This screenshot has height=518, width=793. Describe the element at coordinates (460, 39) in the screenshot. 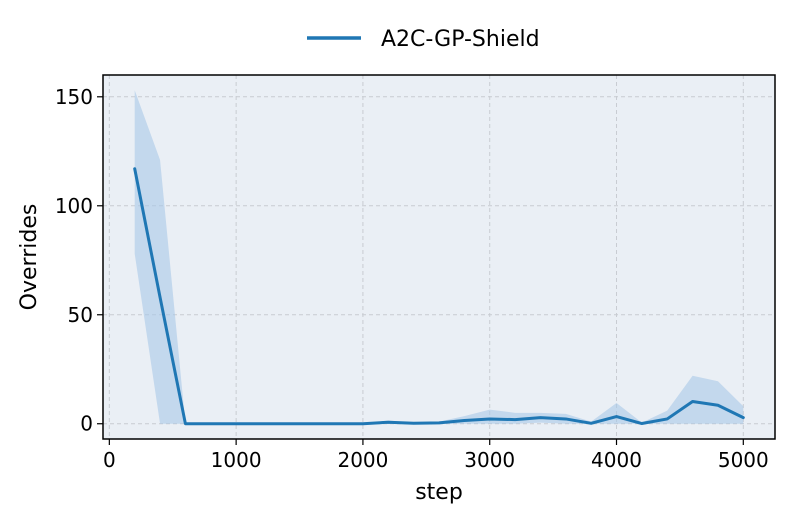

I see `legend-label: A2C-GP-Shield` at that location.